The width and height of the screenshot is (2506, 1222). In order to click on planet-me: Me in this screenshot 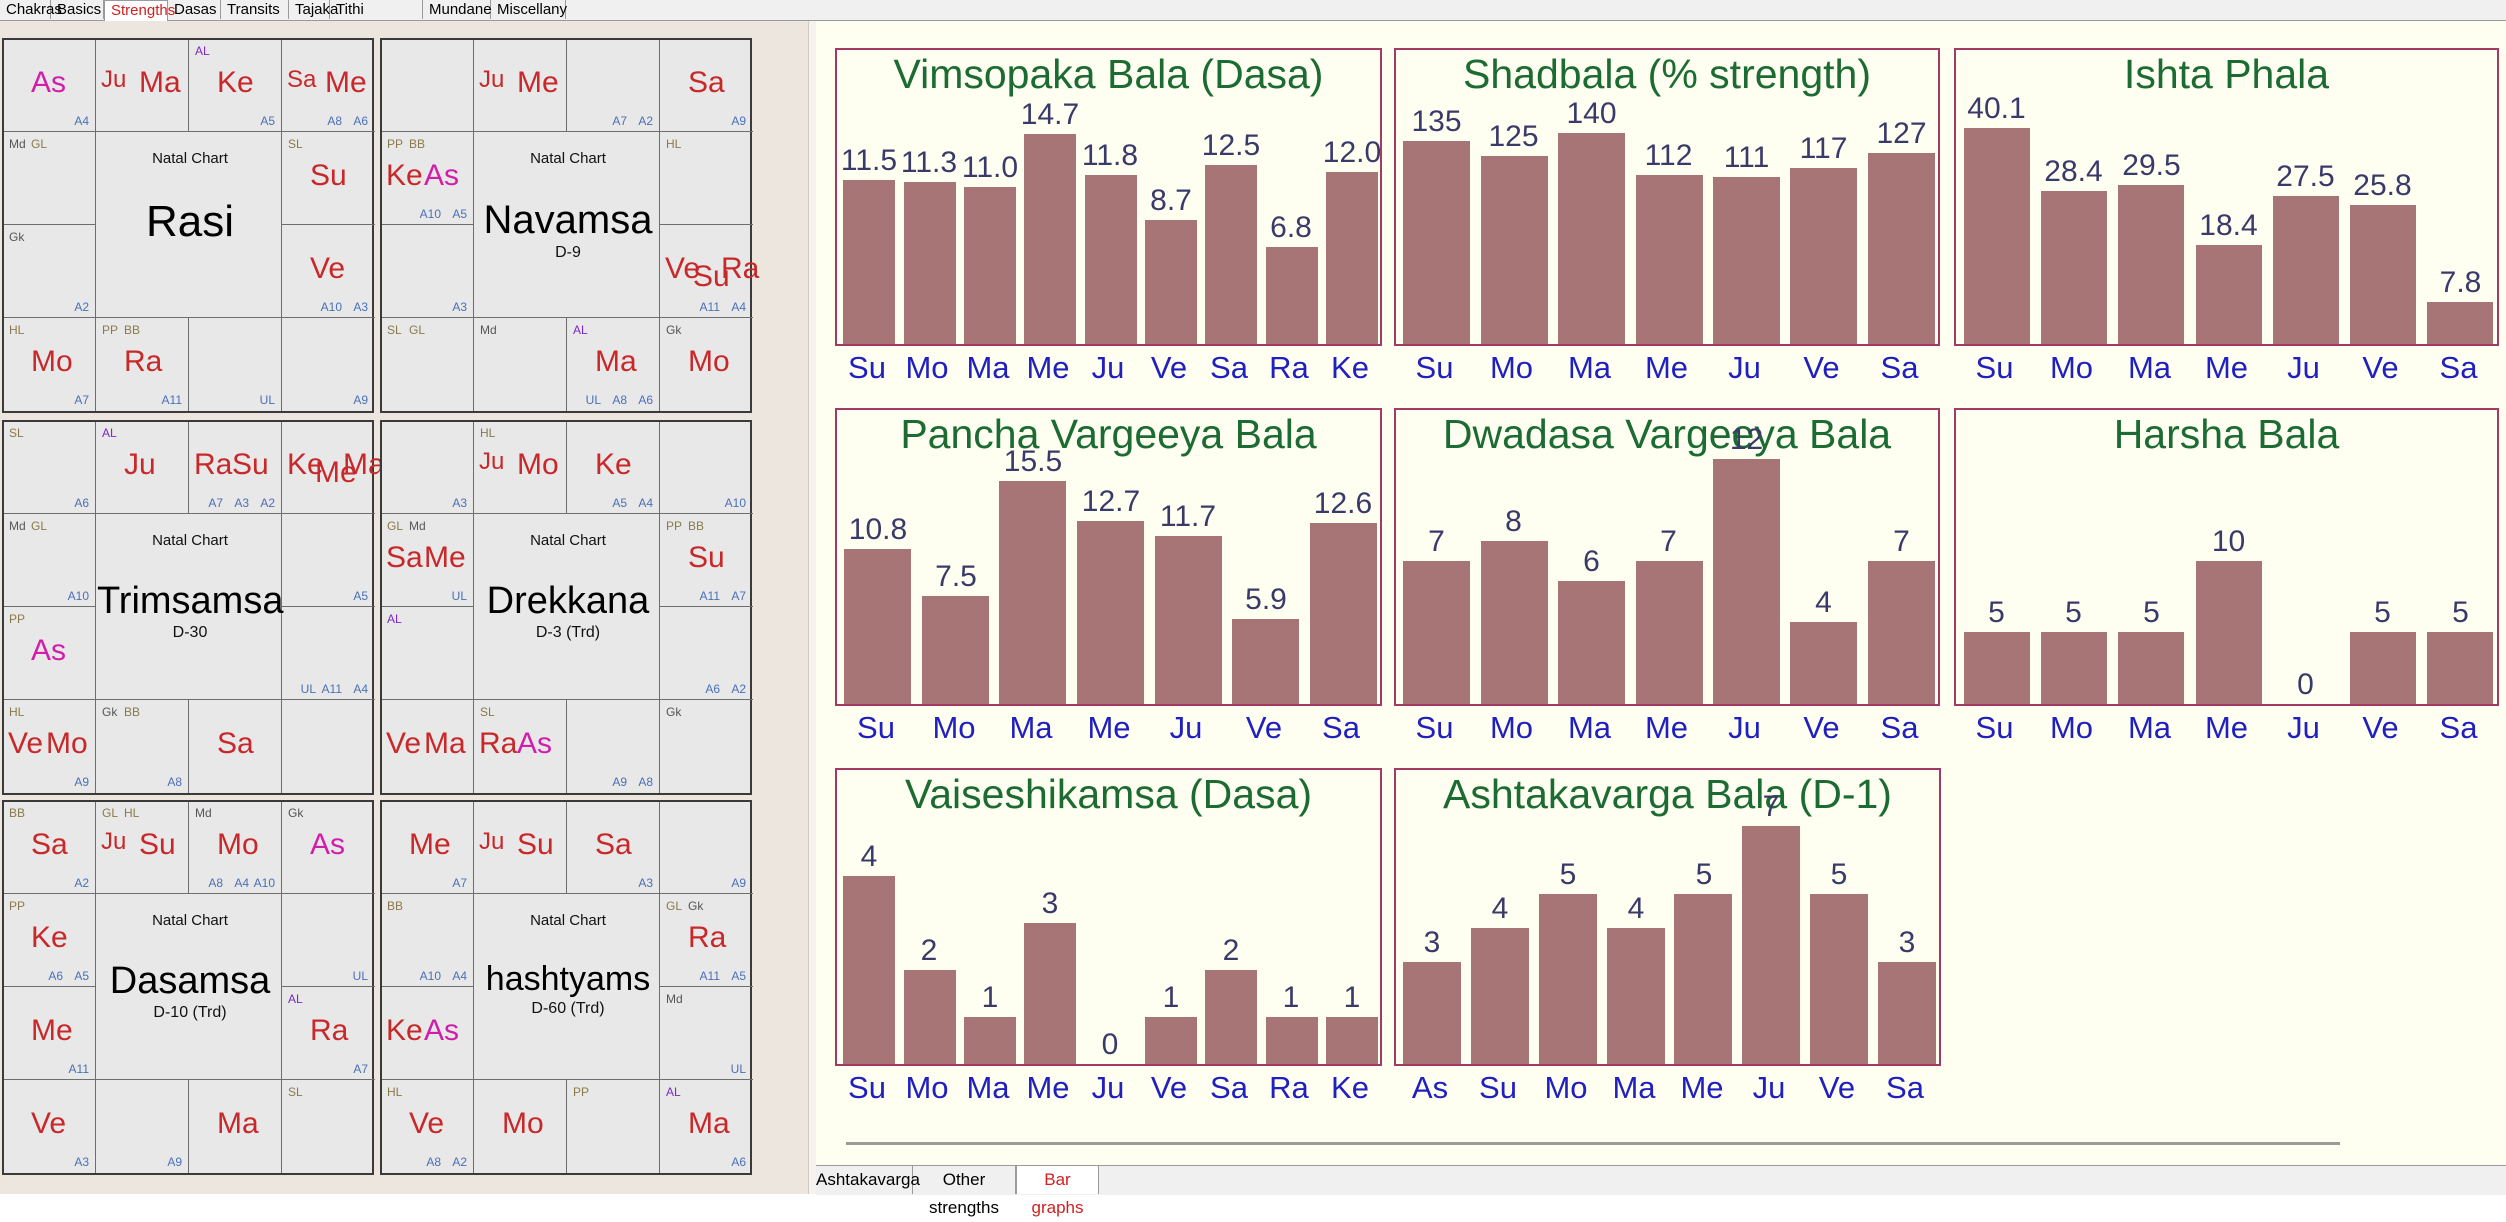, I will do `click(346, 82)`.